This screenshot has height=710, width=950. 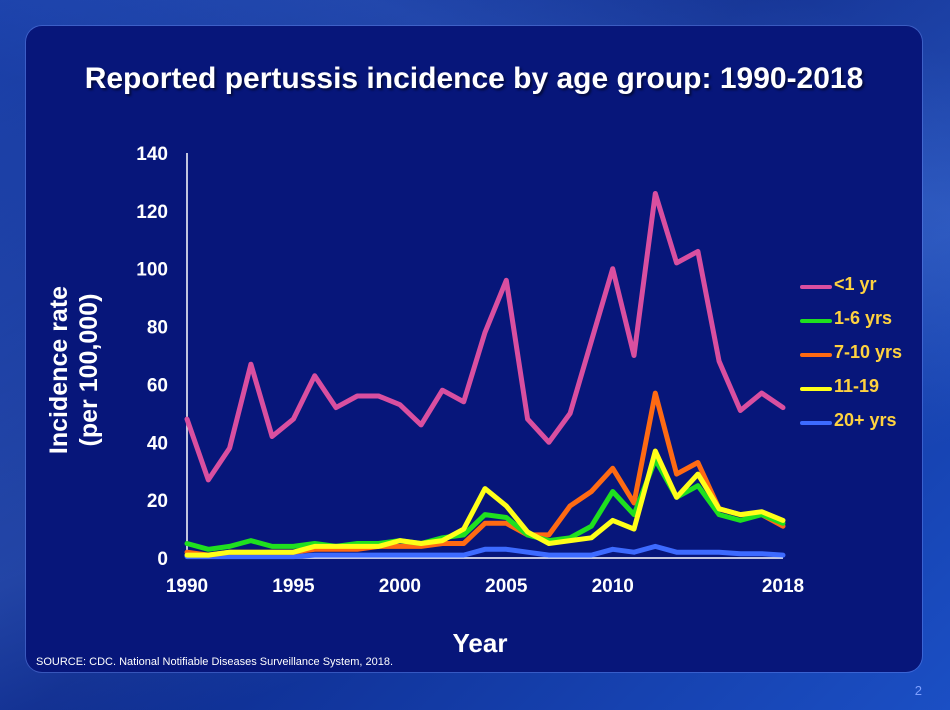 I want to click on x-tick-label: 2005, so click(x=506, y=586).